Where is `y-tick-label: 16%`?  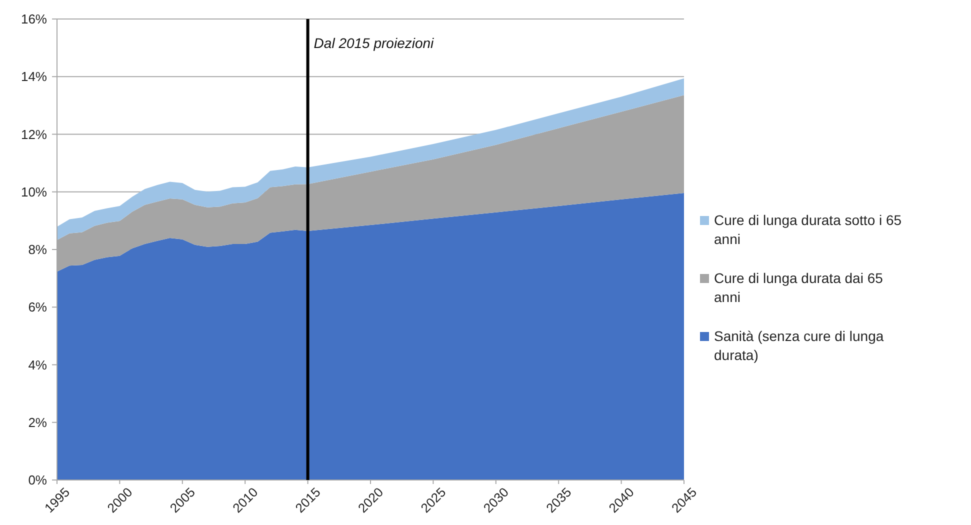
y-tick-label: 16% is located at coordinates (34, 19).